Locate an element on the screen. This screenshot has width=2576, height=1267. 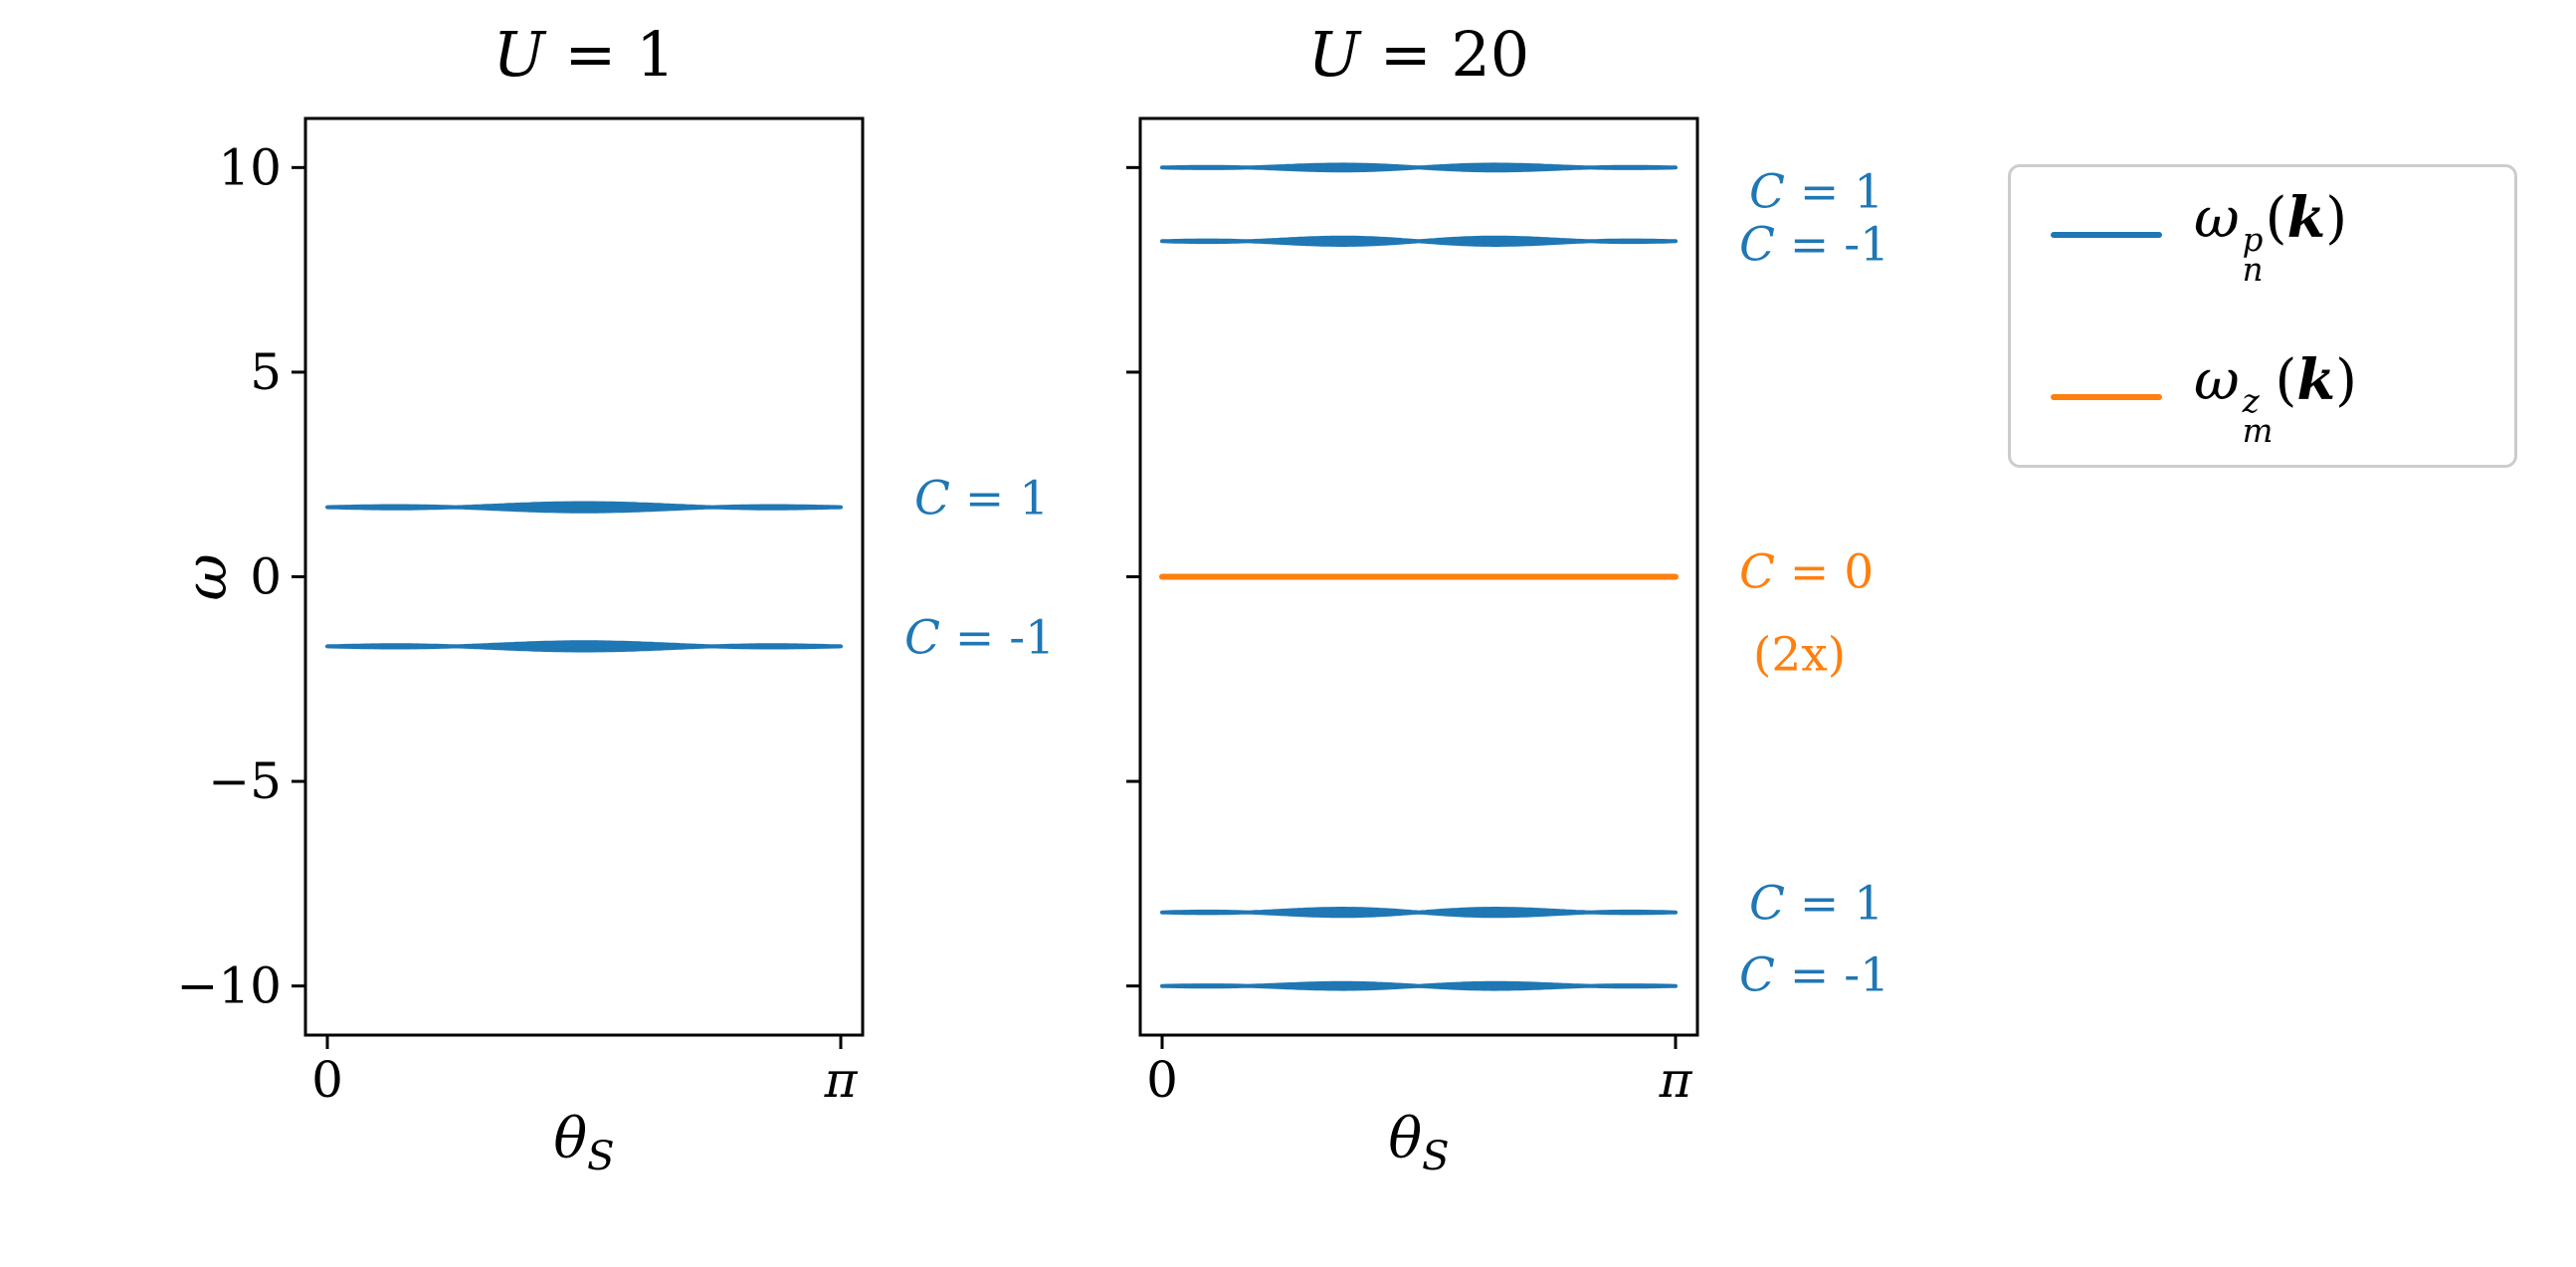
title-value: = 1 is located at coordinates (610, 54).